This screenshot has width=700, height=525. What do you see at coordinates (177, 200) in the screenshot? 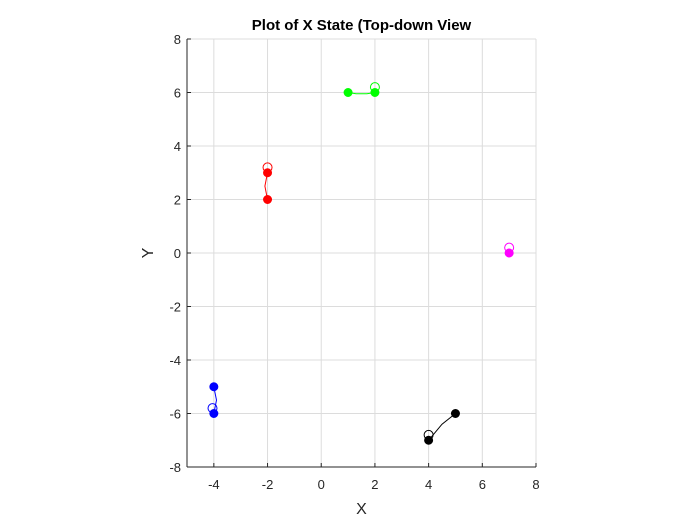
I see `y-tick-label: 2` at bounding box center [177, 200].